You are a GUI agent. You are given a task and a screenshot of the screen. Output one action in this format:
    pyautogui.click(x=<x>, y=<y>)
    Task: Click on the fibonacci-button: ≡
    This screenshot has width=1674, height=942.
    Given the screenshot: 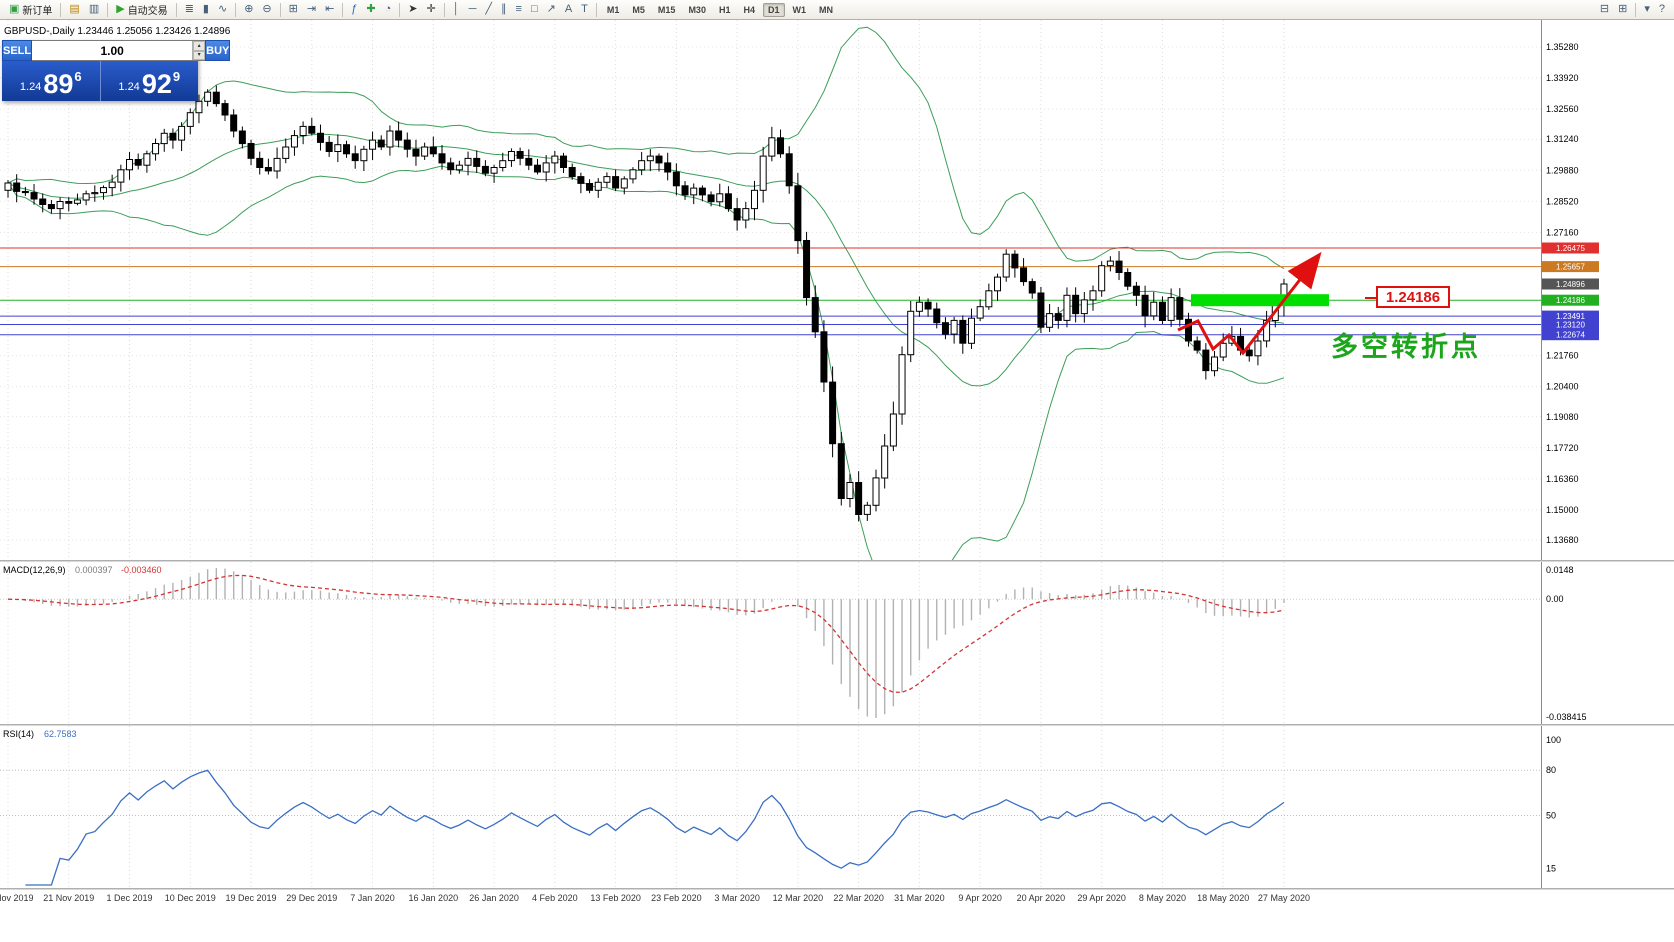 What is the action you would take?
    pyautogui.click(x=519, y=9)
    